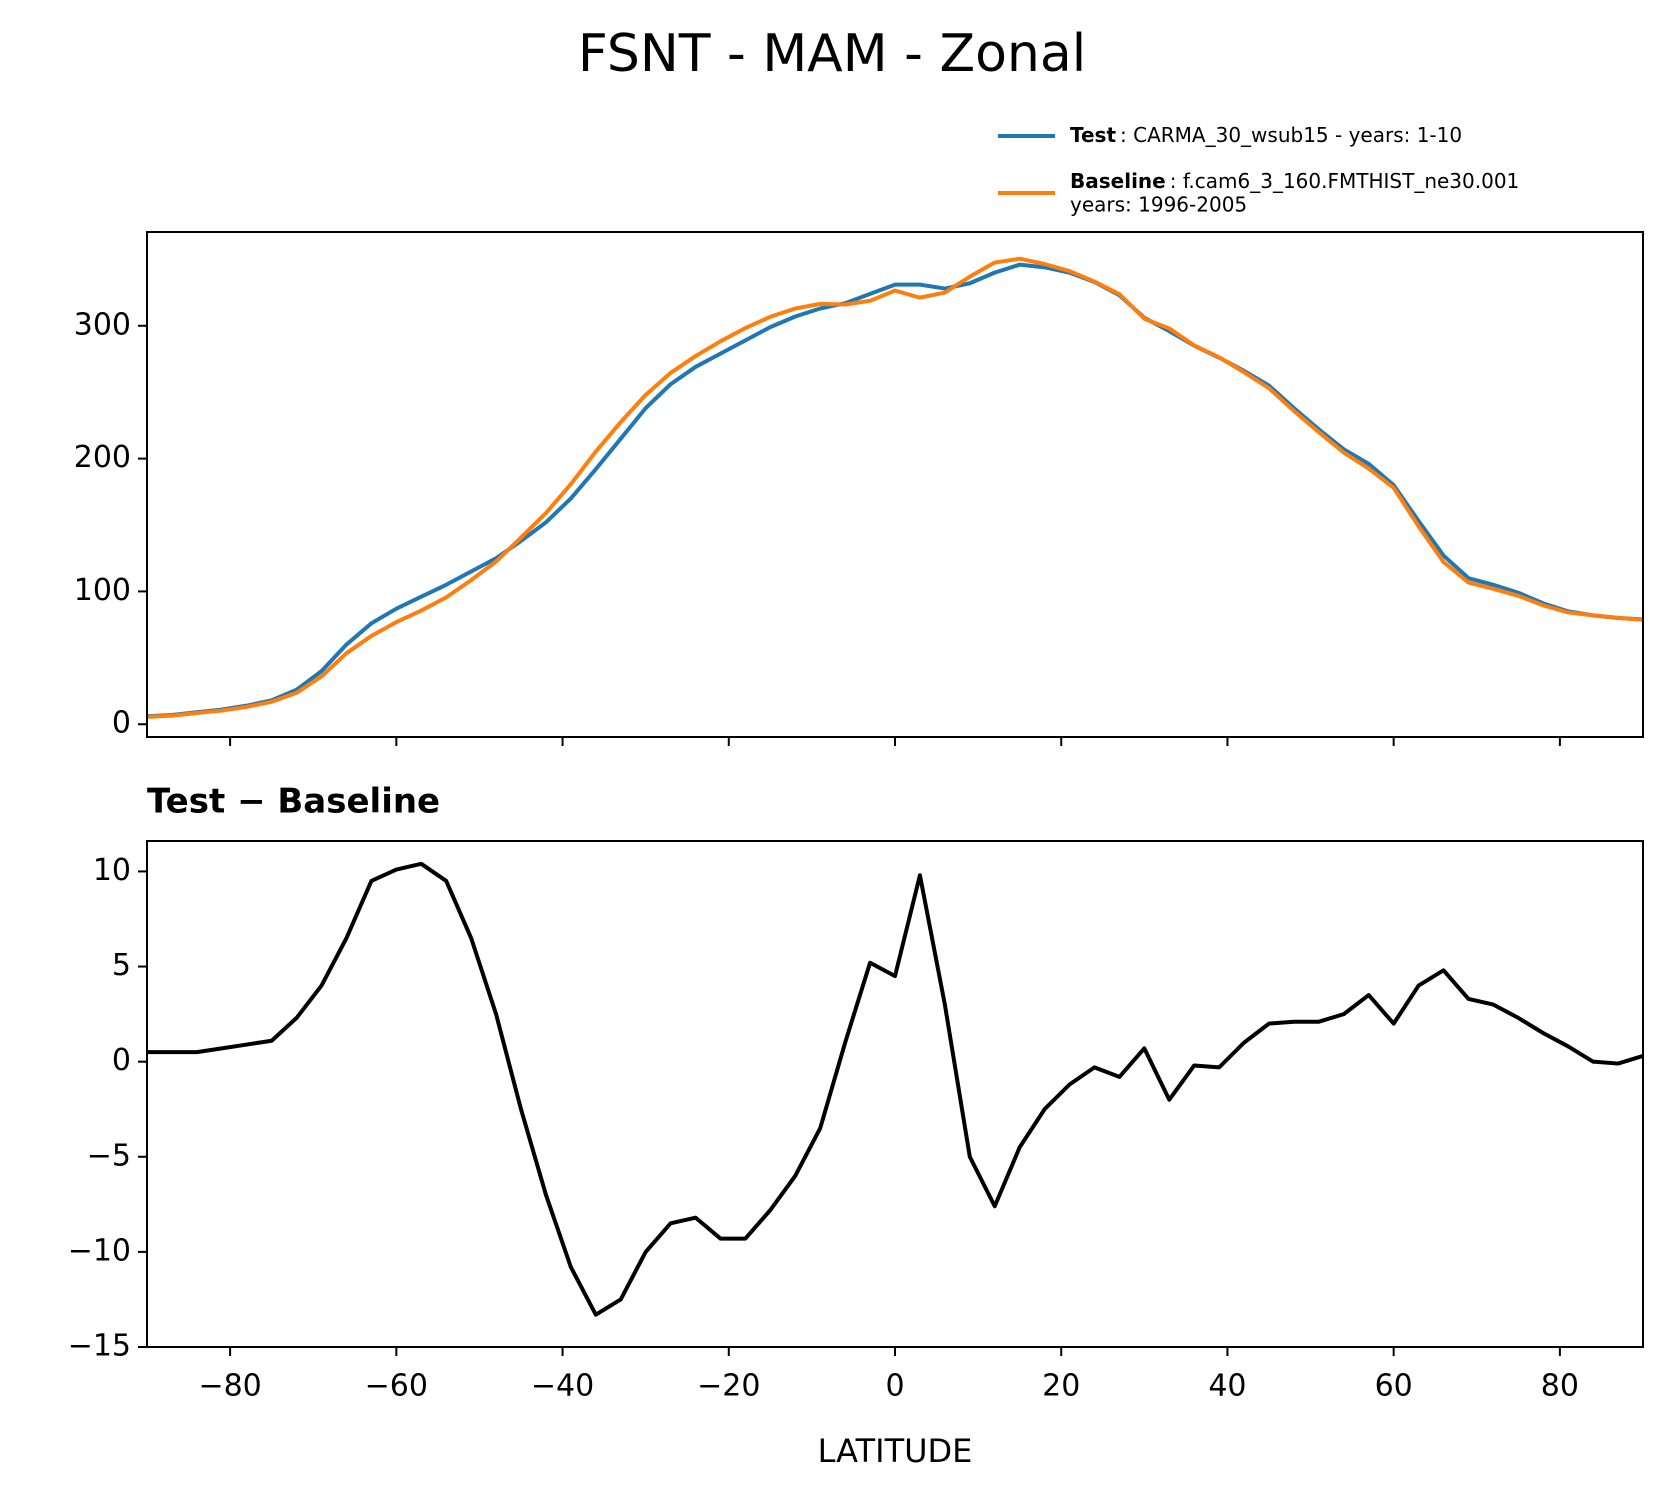 The width and height of the screenshot is (1665, 1496). I want to click on legend-description: : CARMA_30_wsub15 - years: 1-10, so click(1291, 135).